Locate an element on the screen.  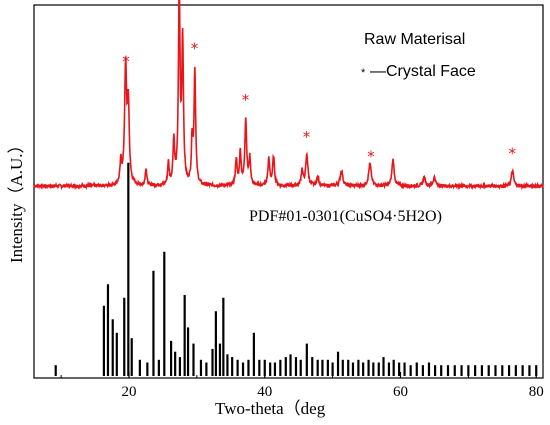
crystal-face-marker-4: * is located at coordinates (307, 137).